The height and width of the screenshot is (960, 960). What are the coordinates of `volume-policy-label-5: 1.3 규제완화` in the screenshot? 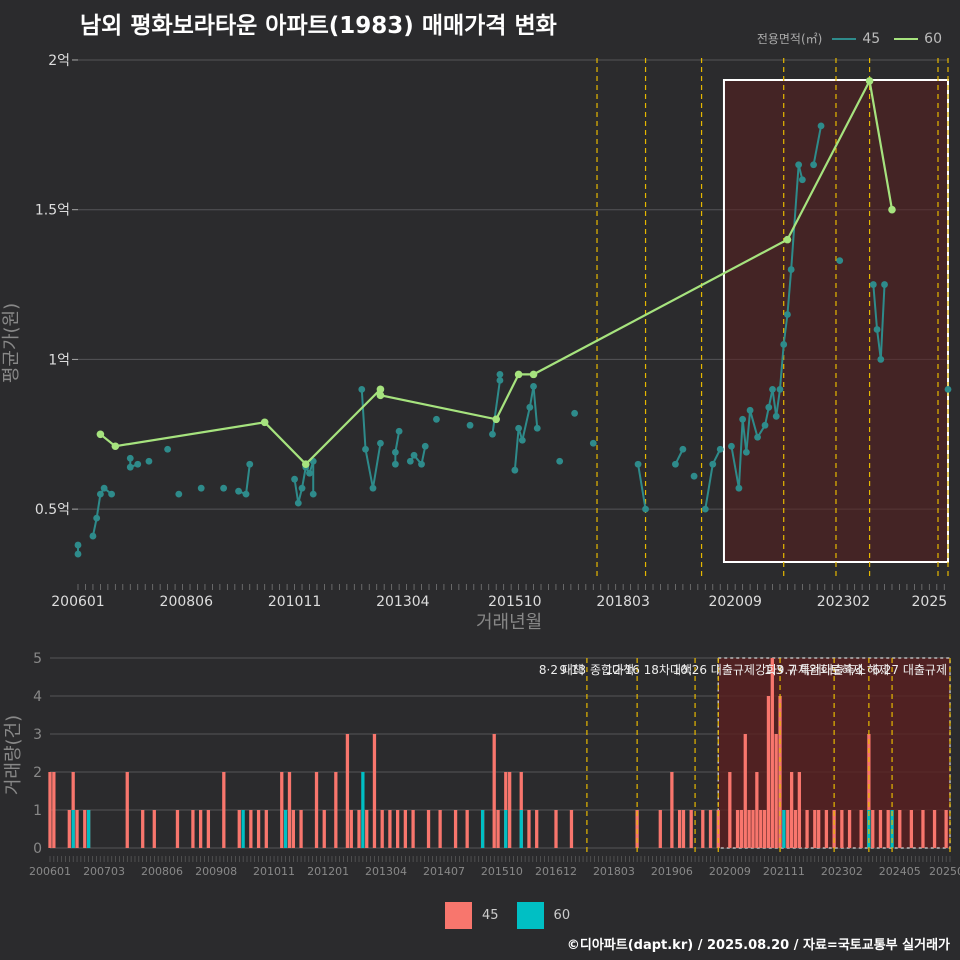 It's located at (797, 670).